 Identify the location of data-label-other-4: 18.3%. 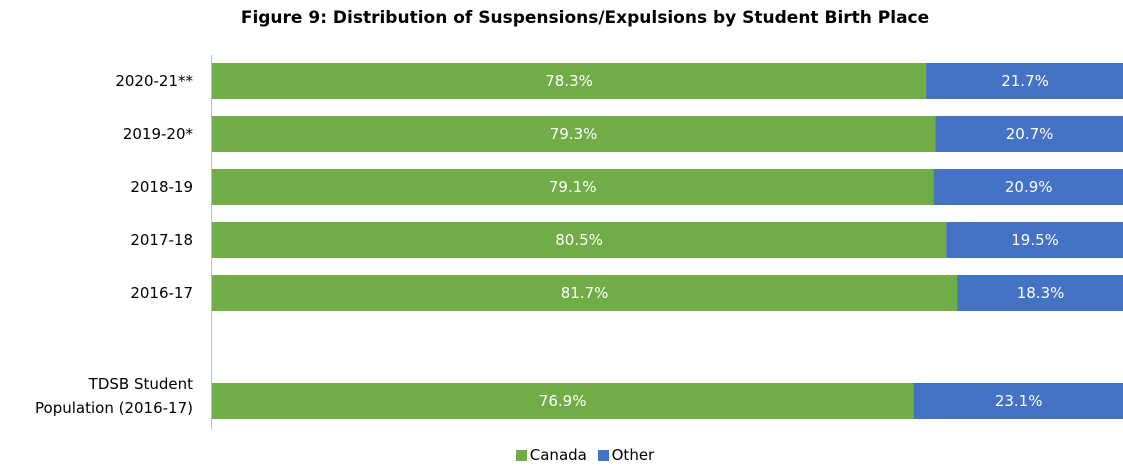
(1041, 293).